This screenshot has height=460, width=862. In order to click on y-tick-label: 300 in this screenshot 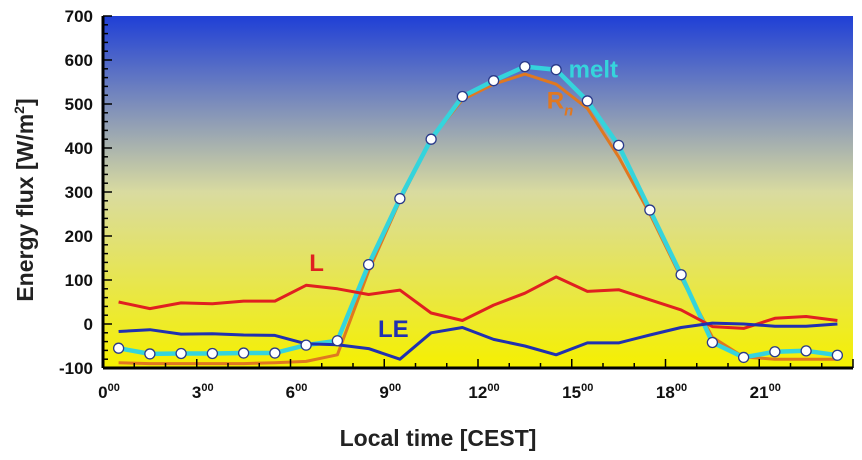, I will do `click(79, 192)`.